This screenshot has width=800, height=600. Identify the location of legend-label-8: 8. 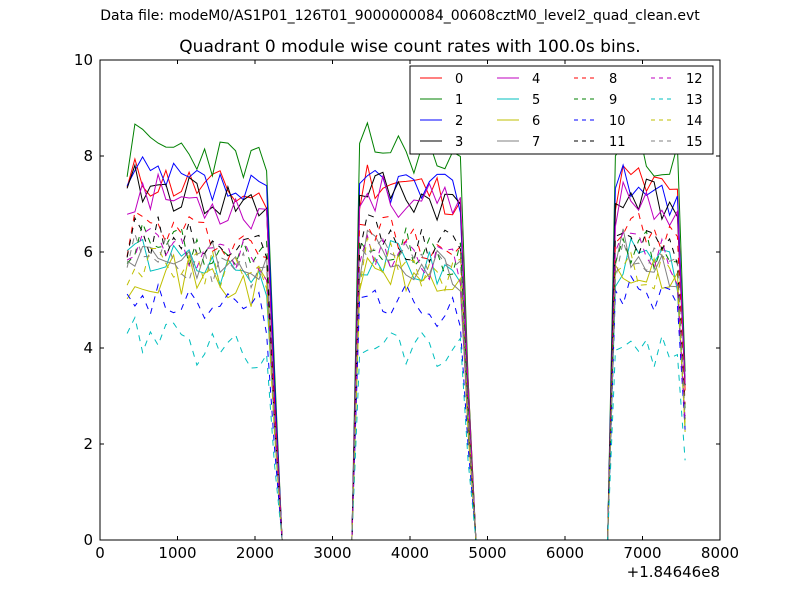
(613, 79).